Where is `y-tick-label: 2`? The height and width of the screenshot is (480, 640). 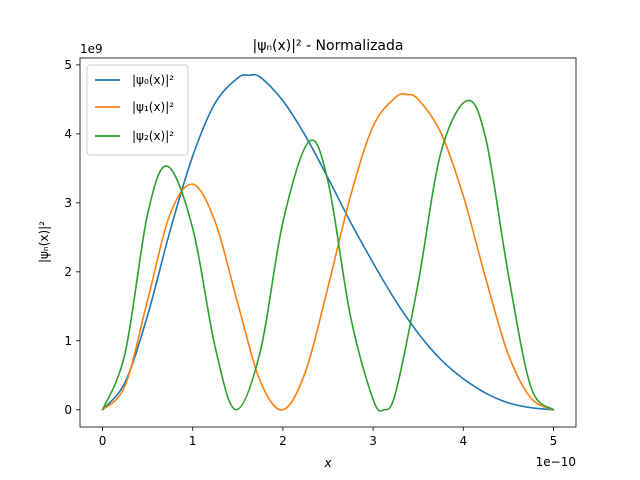 y-tick-label: 2 is located at coordinates (68, 272).